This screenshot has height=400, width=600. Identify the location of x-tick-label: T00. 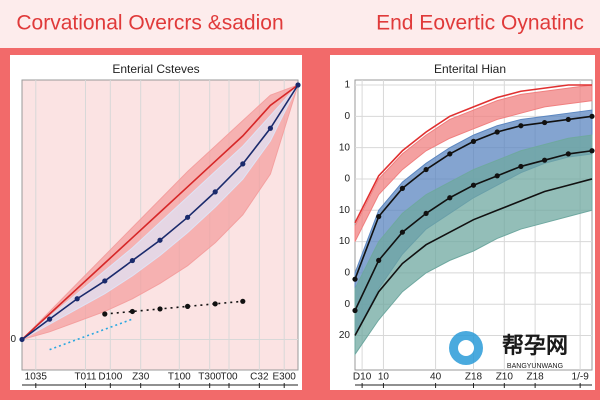
(229, 377).